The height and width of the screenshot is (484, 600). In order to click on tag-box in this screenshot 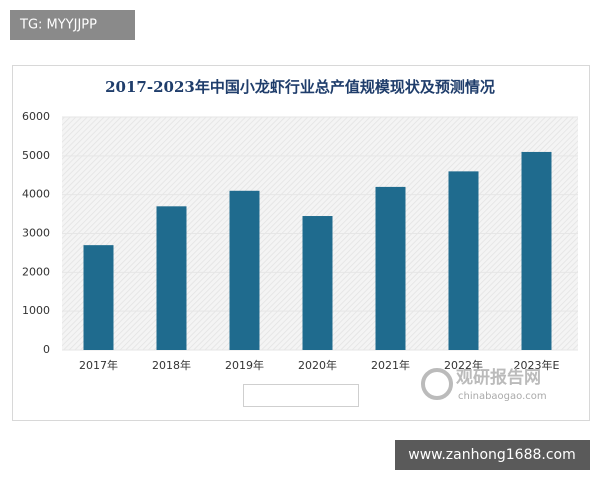, I will do `click(72, 25)`.